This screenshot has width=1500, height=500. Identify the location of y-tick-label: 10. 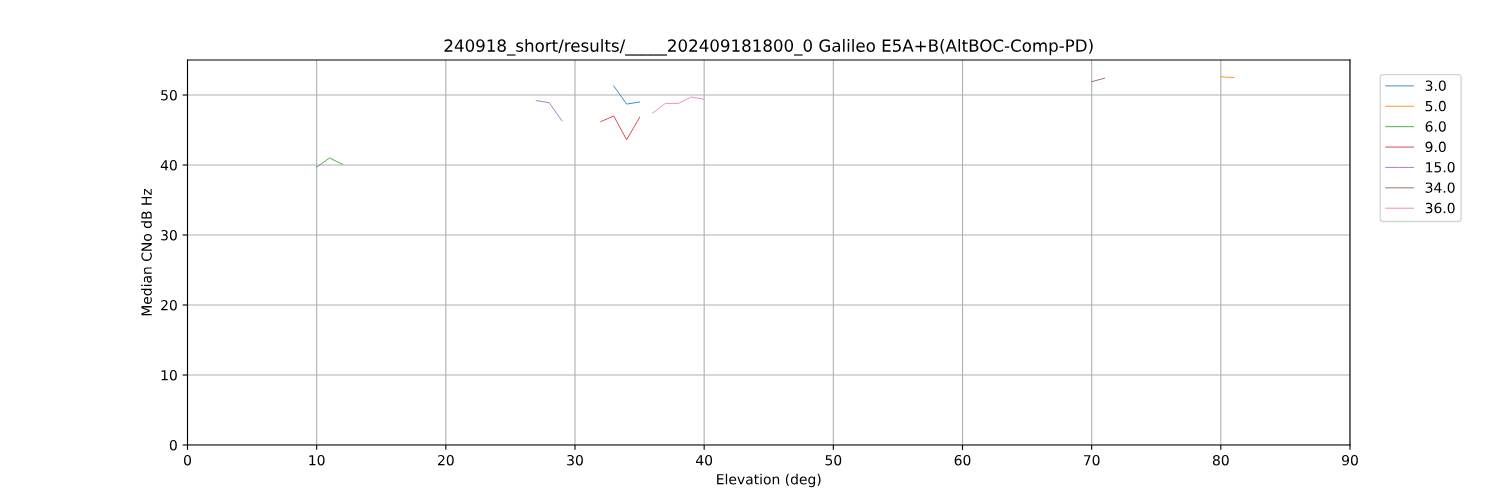
(169, 375).